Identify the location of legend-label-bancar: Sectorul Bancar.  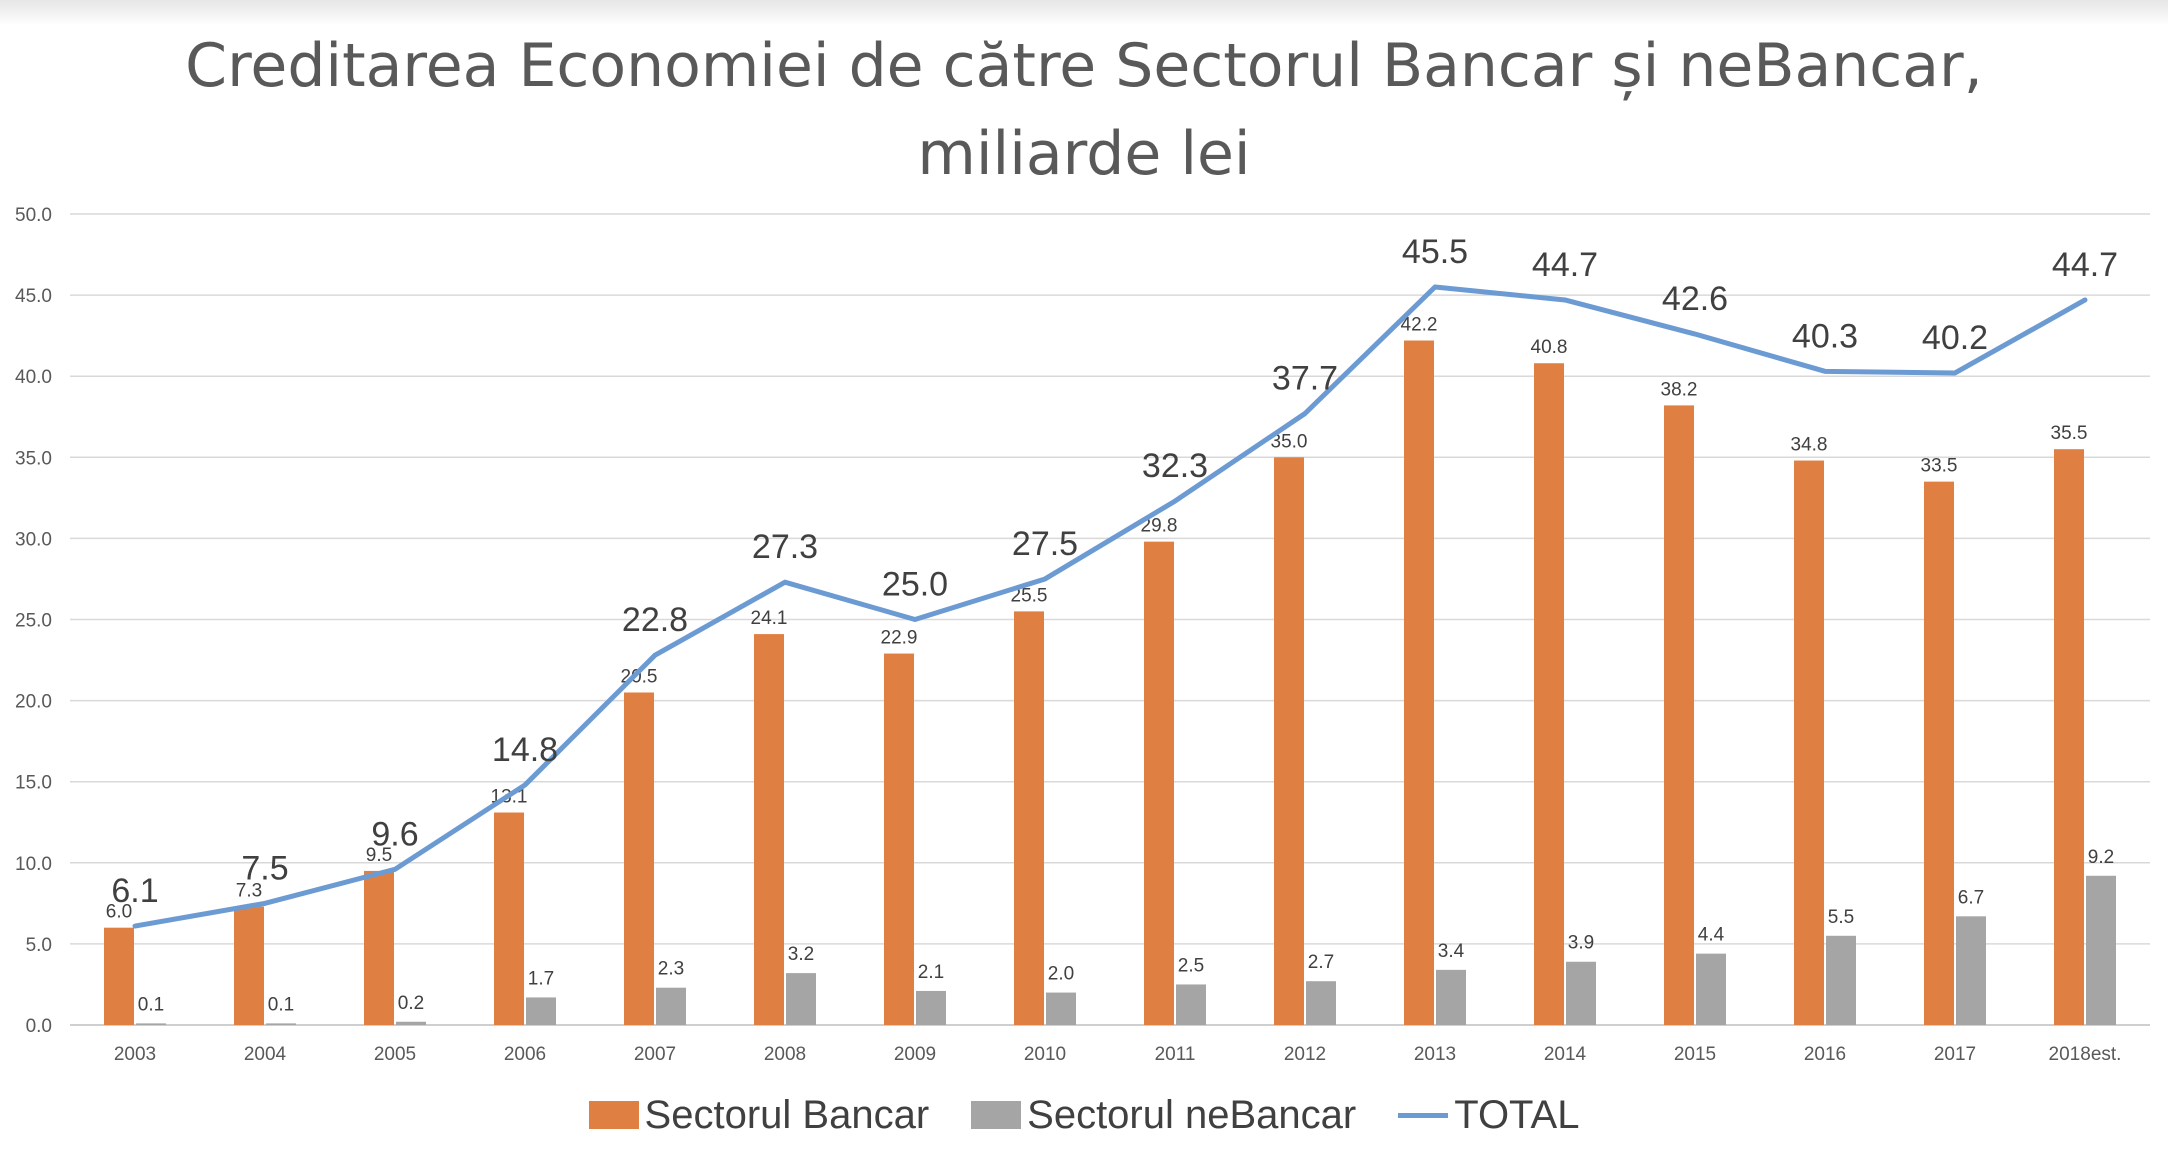
(787, 1114).